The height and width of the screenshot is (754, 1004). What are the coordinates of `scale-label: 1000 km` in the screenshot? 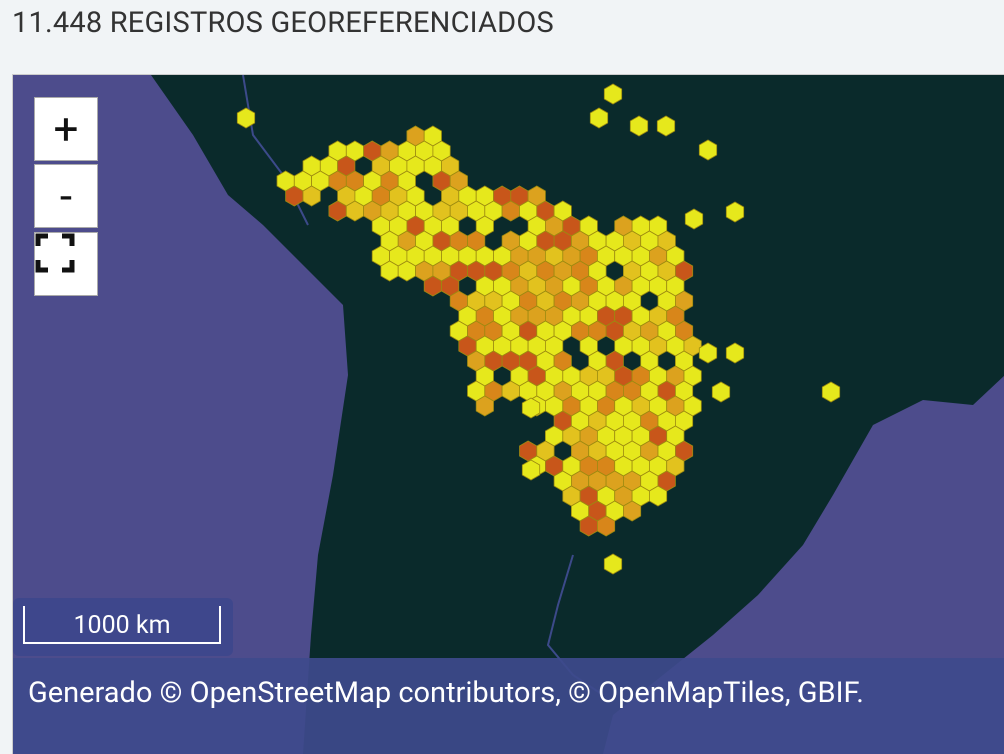 It's located at (122, 625).